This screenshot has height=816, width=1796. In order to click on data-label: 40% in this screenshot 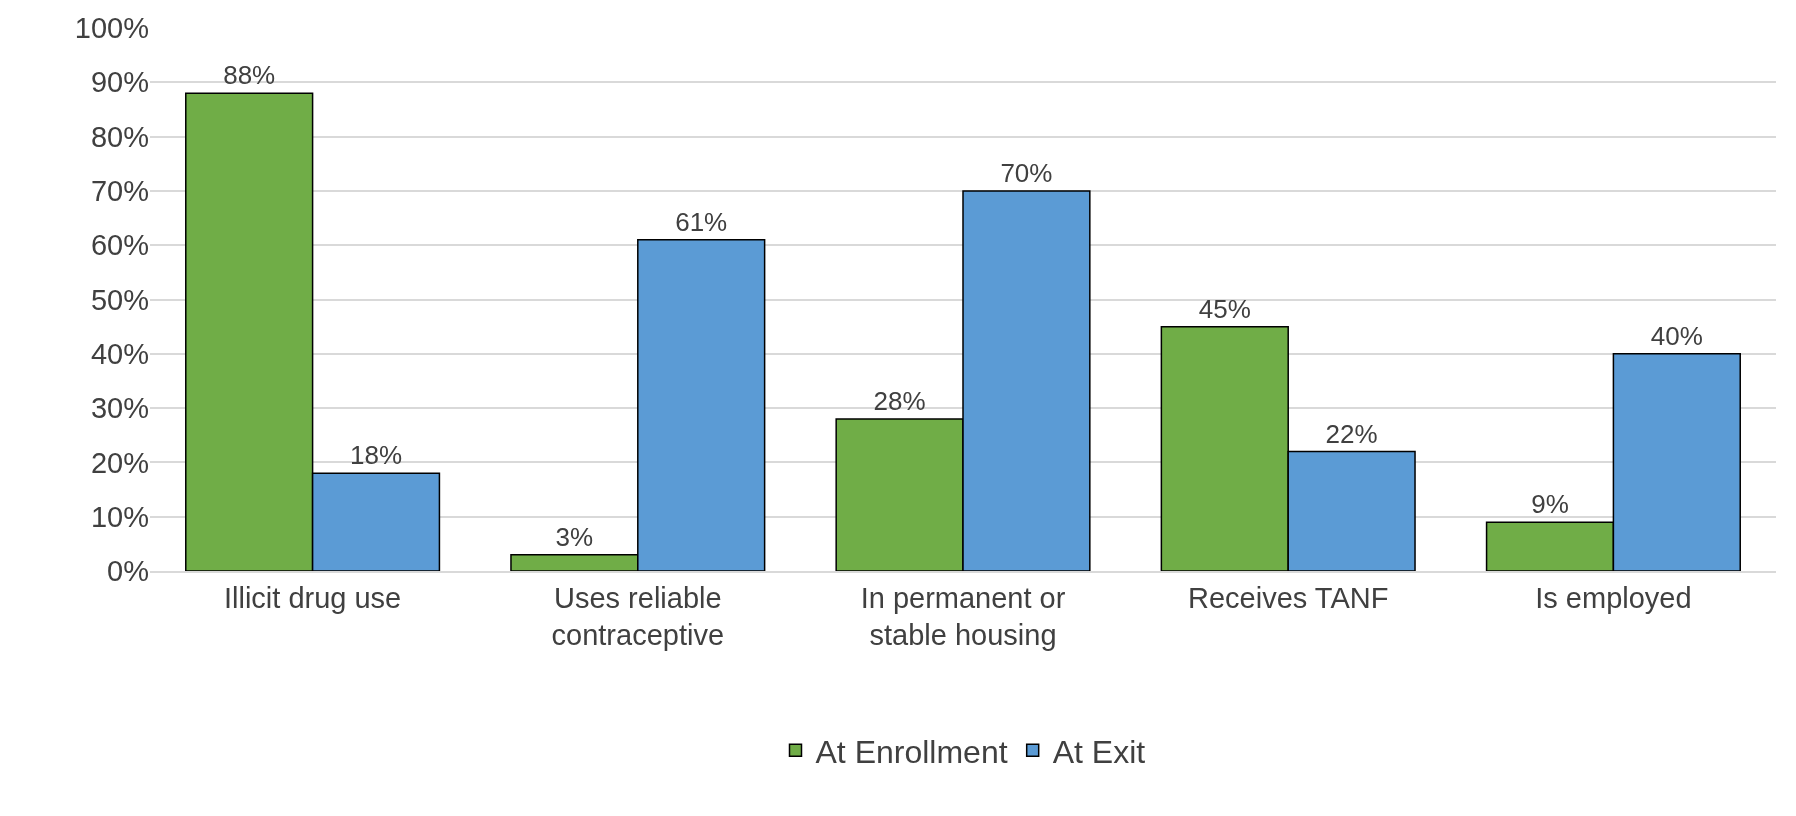, I will do `click(1676, 335)`.